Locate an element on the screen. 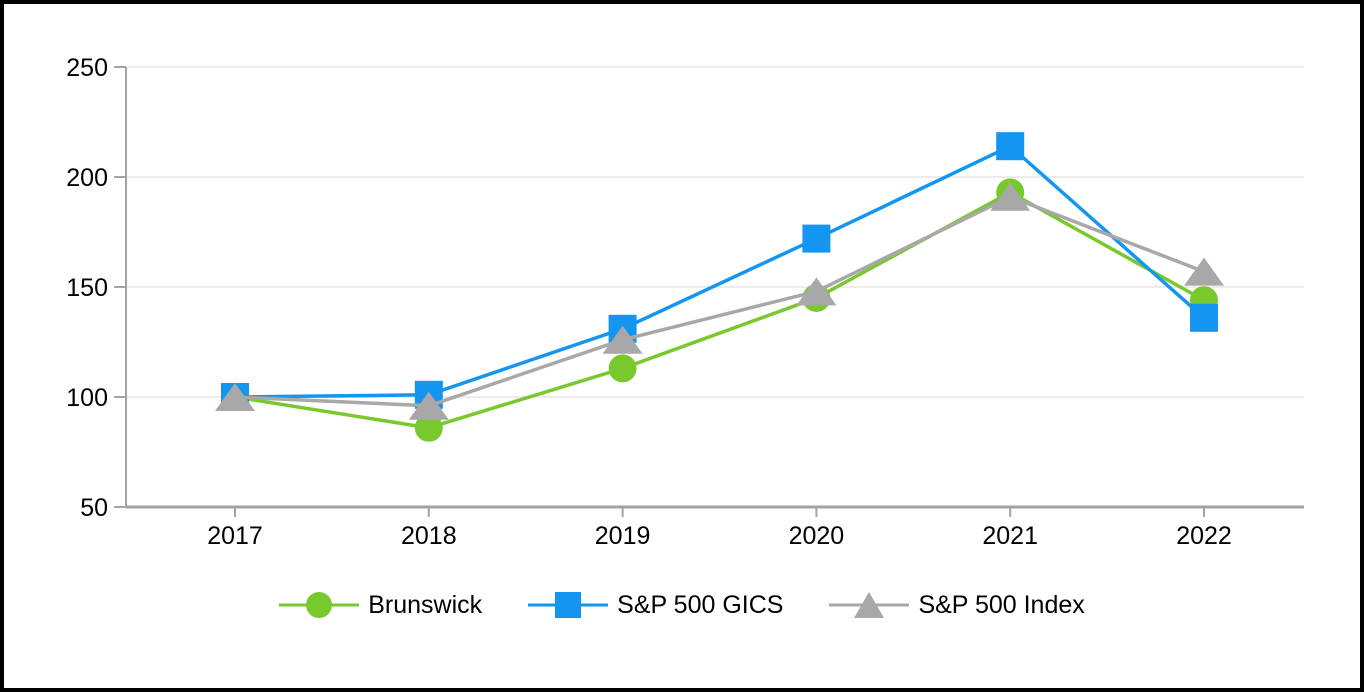 Image resolution: width=1364 pixels, height=692 pixels. x-tick-label-2018: 2018 is located at coordinates (429, 536).